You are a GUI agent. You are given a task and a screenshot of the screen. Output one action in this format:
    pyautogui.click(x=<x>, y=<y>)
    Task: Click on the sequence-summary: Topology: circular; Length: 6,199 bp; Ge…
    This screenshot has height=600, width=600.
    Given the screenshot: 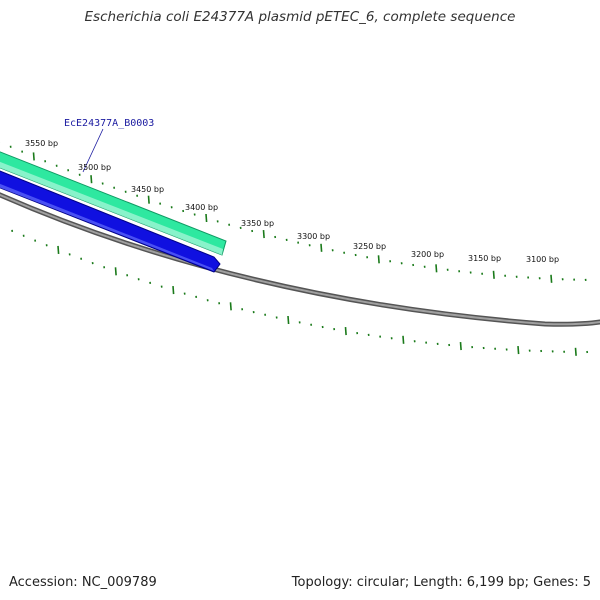 What is the action you would take?
    pyautogui.click(x=441, y=582)
    